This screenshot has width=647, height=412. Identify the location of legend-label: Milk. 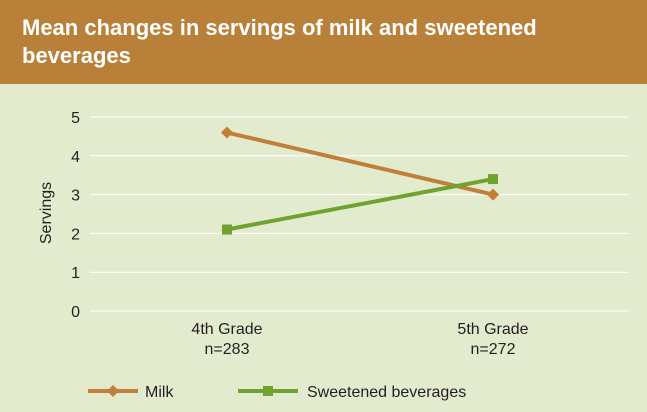
(159, 392).